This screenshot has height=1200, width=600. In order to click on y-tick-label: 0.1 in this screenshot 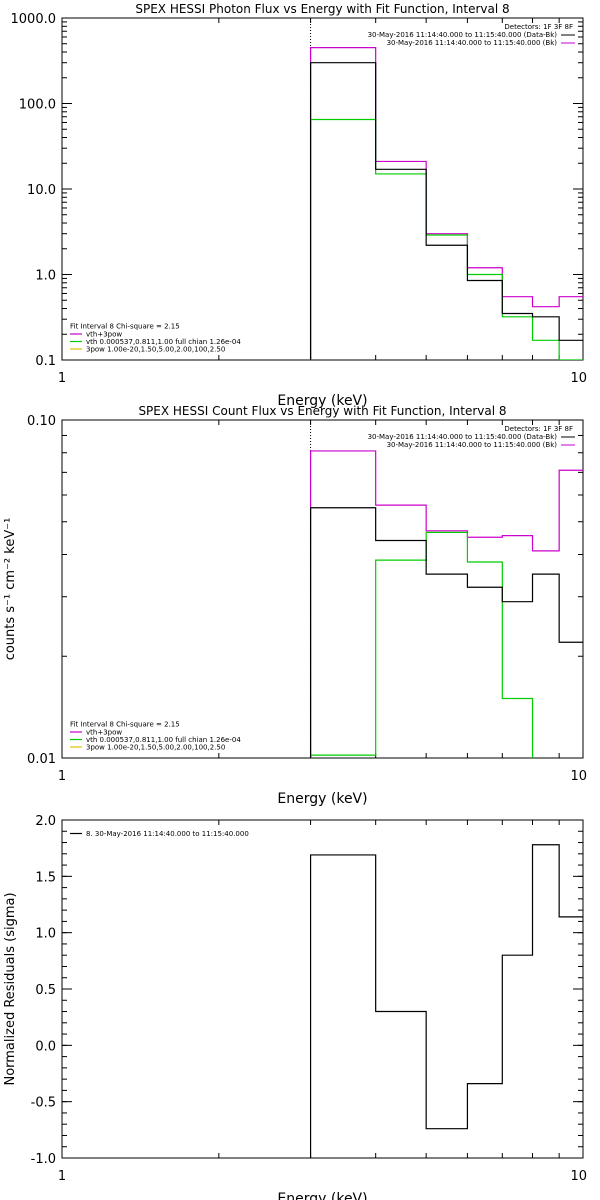, I will do `click(45, 361)`.